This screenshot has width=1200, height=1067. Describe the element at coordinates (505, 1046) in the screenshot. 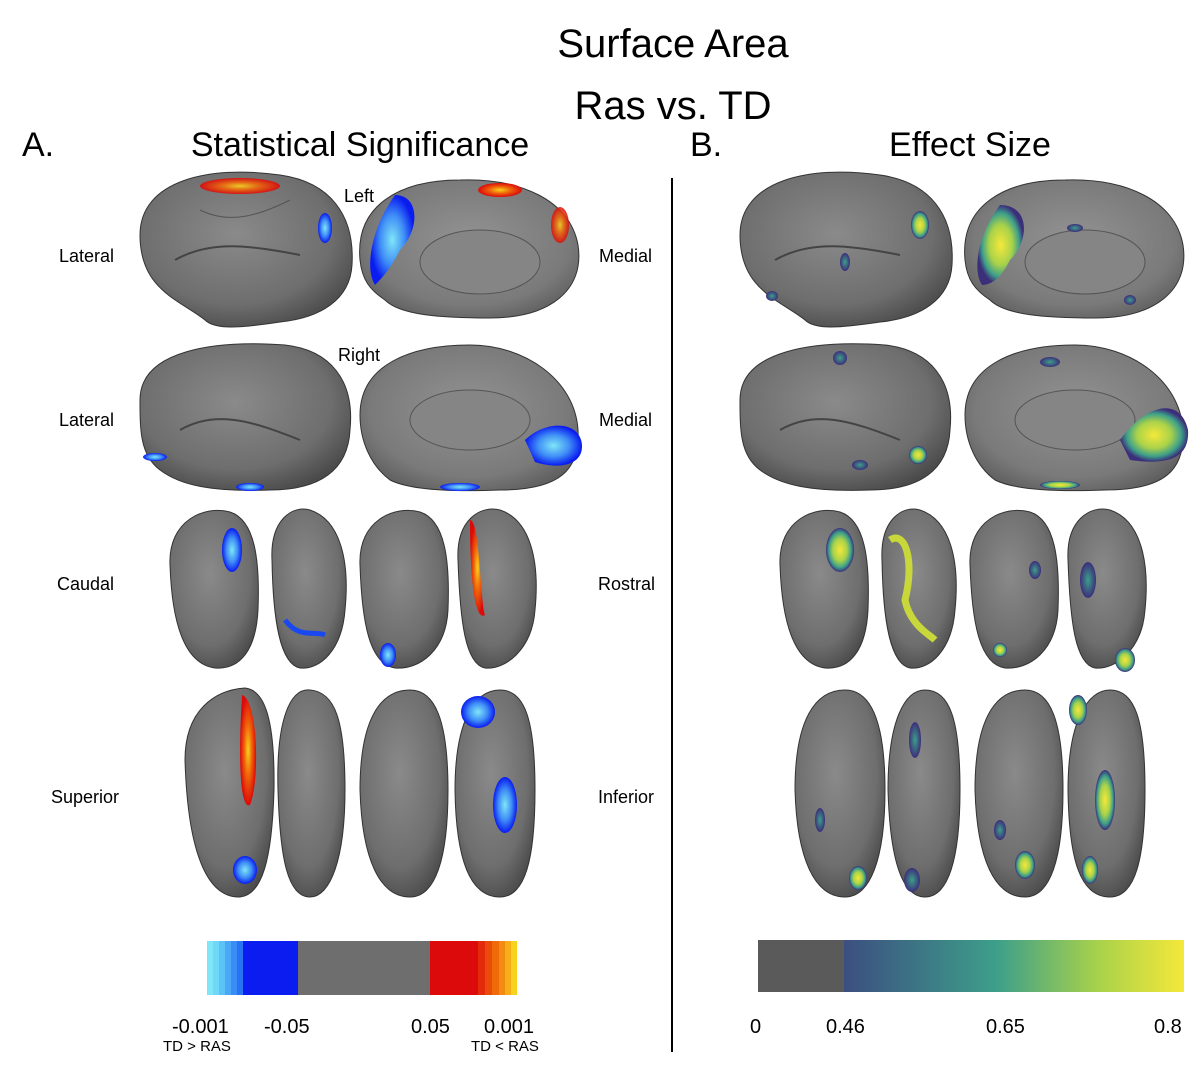

I see `colorbar-a-right-note: TD < RAS` at that location.